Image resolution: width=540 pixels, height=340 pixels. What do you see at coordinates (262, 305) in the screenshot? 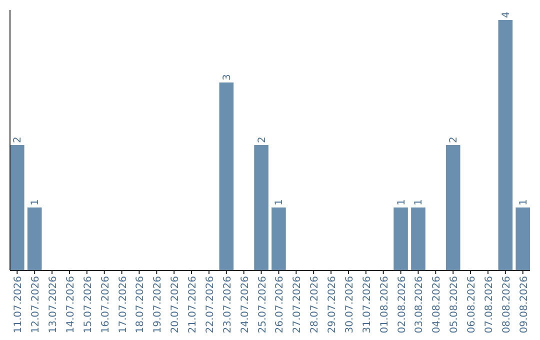
I see `x-tick-label: 25.07.2026` at bounding box center [262, 305].